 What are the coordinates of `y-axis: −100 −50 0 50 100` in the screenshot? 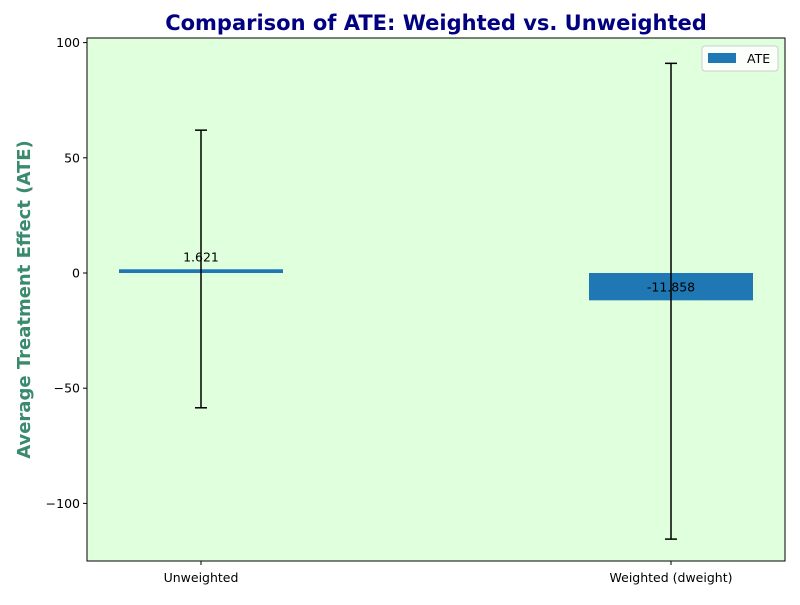 It's located at (66, 273).